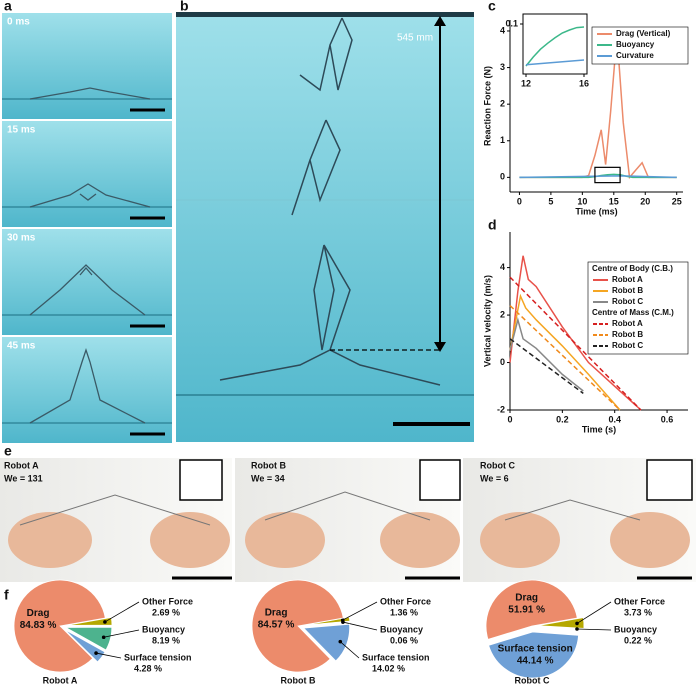  I want to click on panel-label: d, so click(492, 225).